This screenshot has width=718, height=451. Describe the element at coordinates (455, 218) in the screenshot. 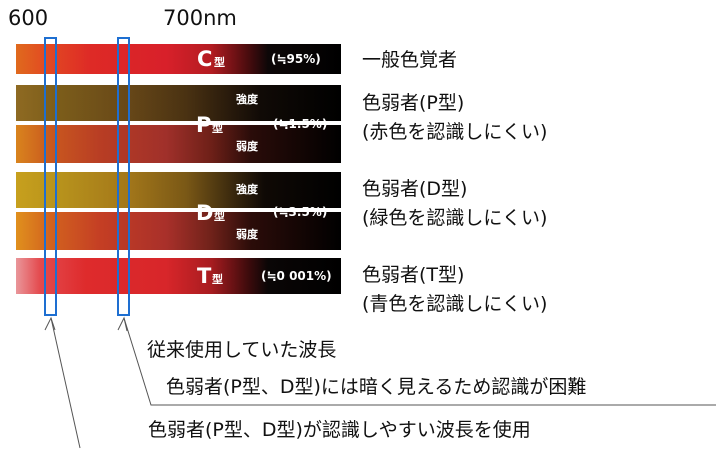

I see `desc-d-type-line2: (緑色を認識しにくい)` at that location.